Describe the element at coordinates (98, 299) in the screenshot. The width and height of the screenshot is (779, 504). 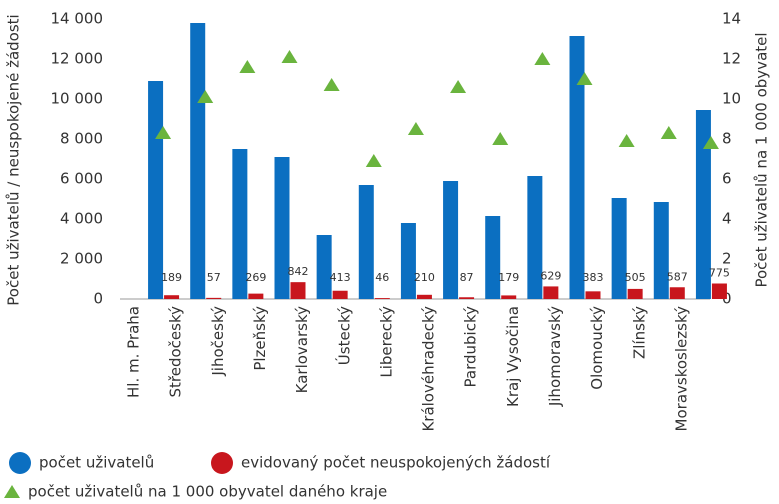
I see `y-tick-label: 0` at that location.